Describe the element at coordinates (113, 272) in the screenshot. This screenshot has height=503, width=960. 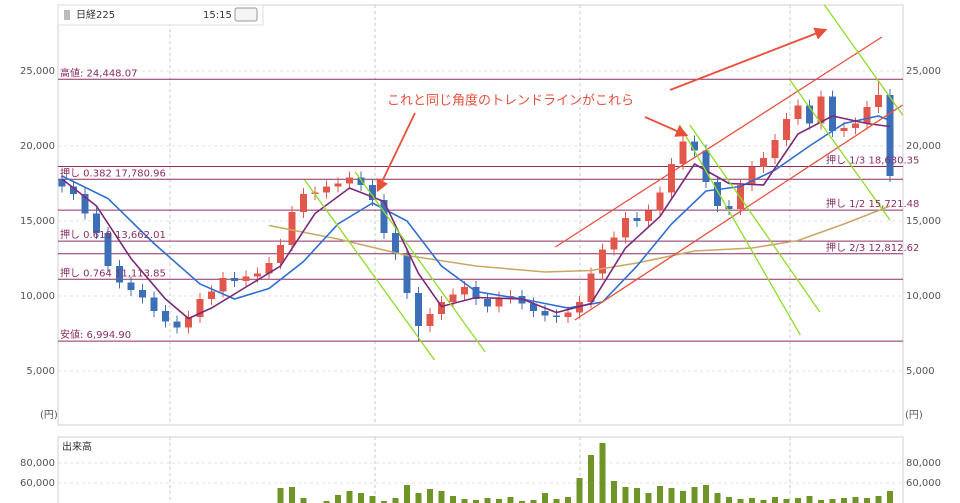
I see `level-label: 押し 0.764 11,113.85` at that location.